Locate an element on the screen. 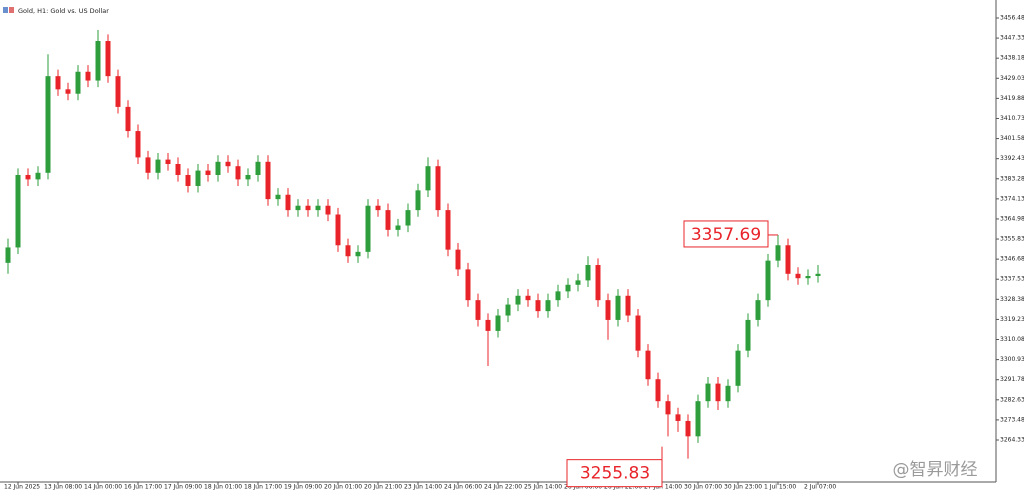  icon is located at coordinates (5, 10).